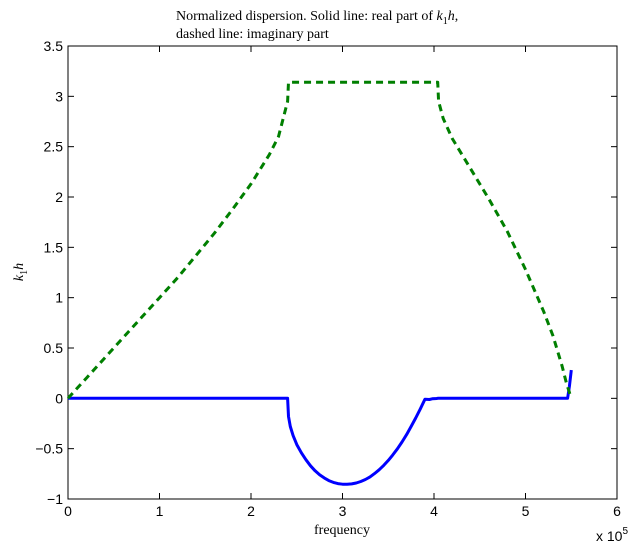  I want to click on y-tick-label: 1.5, so click(54, 247).